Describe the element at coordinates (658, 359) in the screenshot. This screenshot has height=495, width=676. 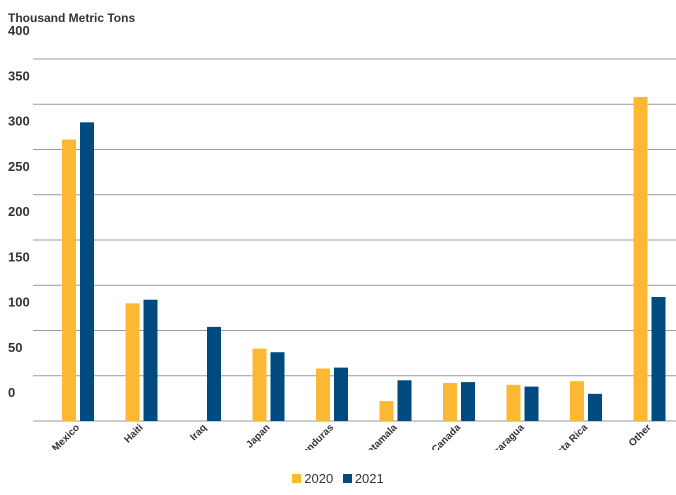
I see `bar-2021-other` at that location.